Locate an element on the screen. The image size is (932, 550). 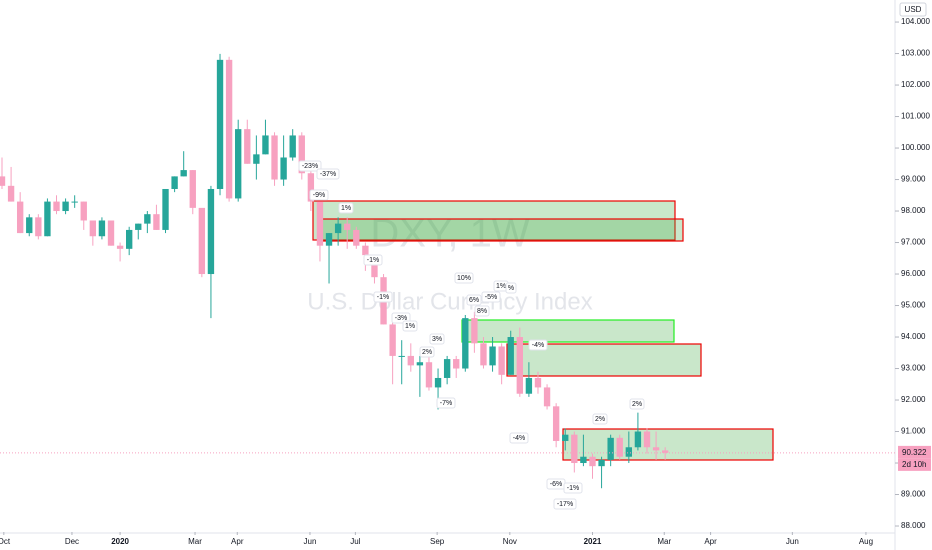
y-tick-label: 92.000 is located at coordinates (913, 399).